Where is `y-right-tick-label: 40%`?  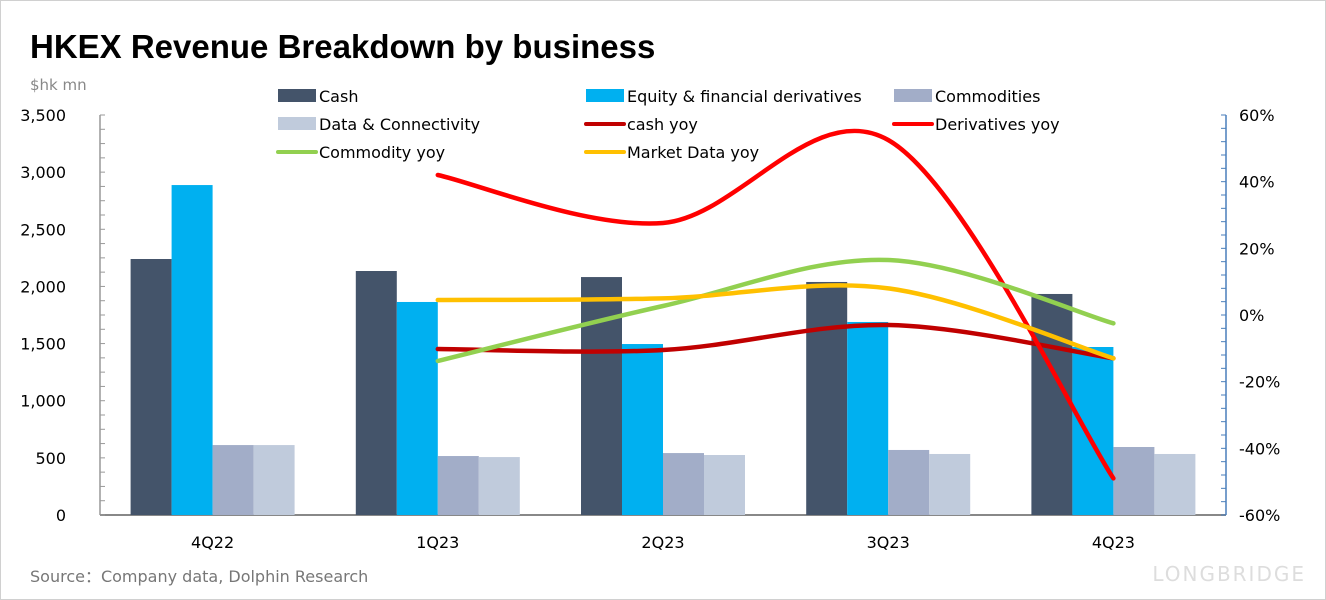 y-right-tick-label: 40% is located at coordinates (1257, 182).